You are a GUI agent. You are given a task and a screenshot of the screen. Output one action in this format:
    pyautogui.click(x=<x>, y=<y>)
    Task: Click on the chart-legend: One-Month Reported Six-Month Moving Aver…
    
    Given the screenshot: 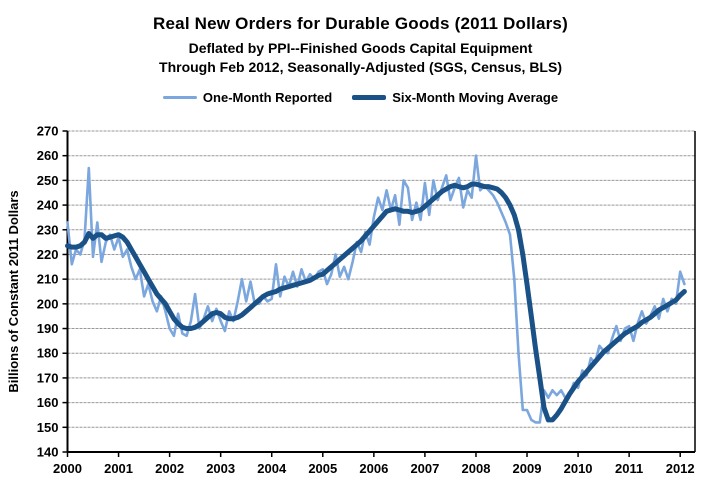 What is the action you would take?
    pyautogui.click(x=360, y=97)
    